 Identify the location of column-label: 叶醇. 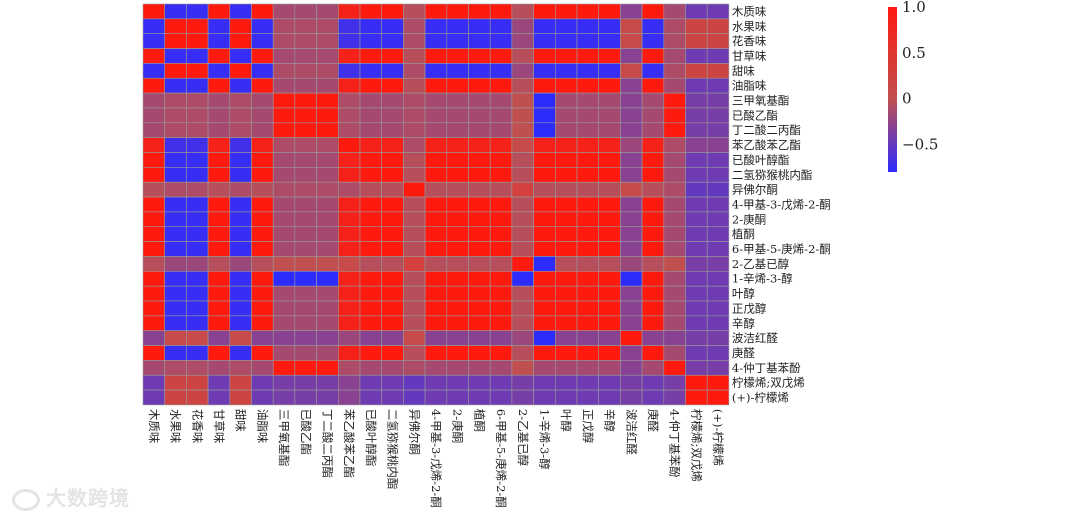
(566, 420).